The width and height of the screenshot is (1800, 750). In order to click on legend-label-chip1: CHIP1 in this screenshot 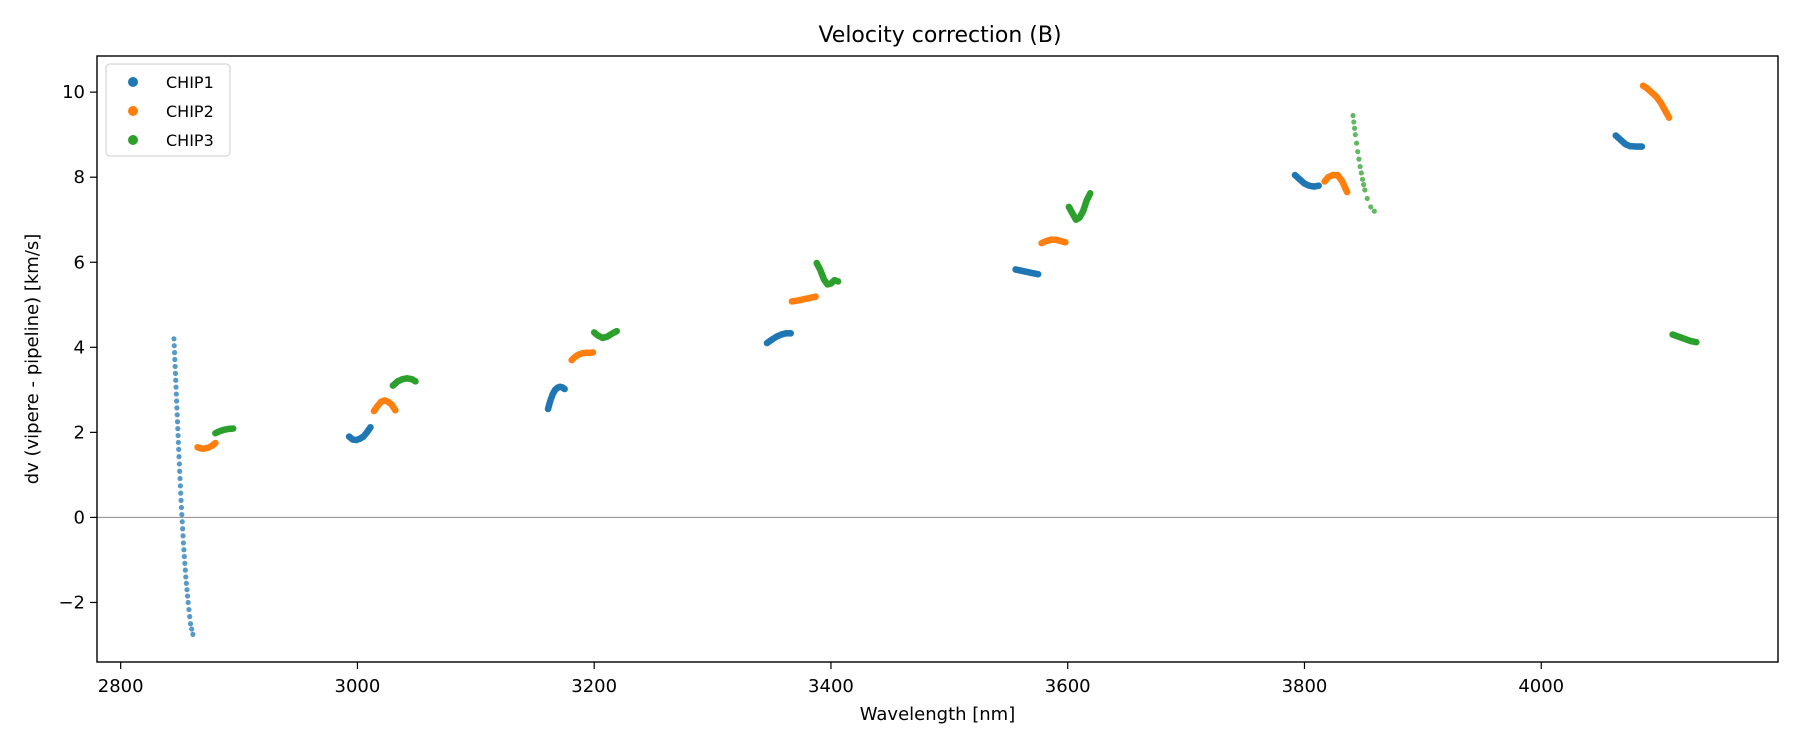, I will do `click(190, 82)`.